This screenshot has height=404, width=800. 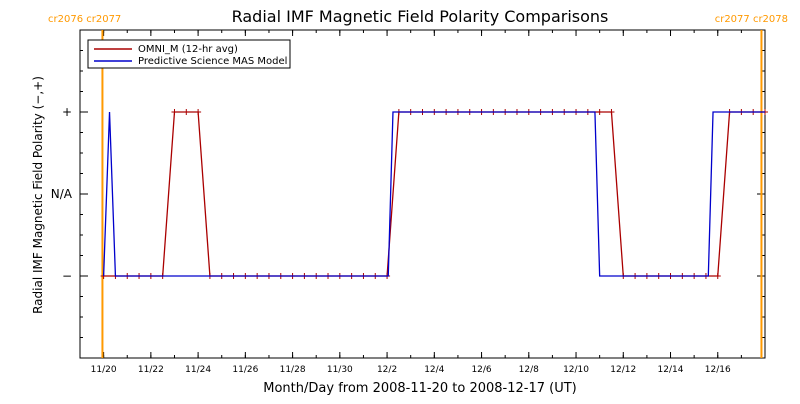 I want to click on x-tick-label: 11/30, so click(x=340, y=370).